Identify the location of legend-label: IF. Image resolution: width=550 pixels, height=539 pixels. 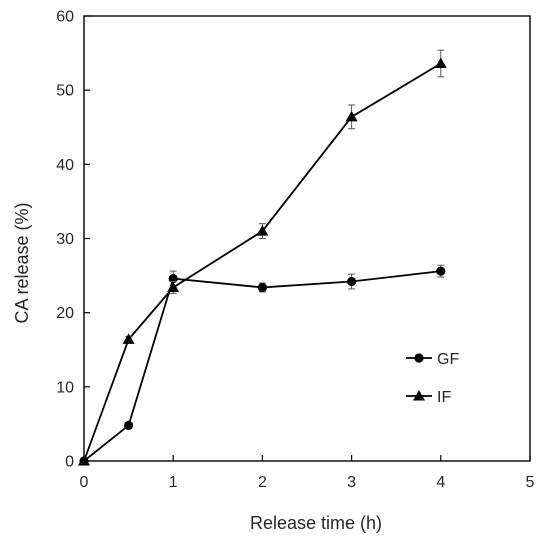
(444, 397).